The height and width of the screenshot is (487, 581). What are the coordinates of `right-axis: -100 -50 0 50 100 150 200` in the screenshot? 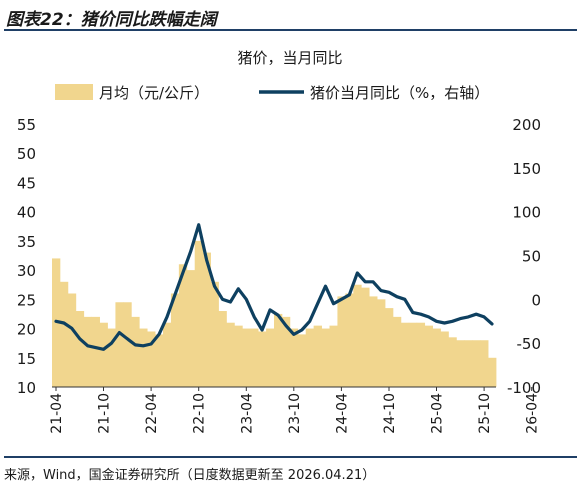 It's located at (524, 256).